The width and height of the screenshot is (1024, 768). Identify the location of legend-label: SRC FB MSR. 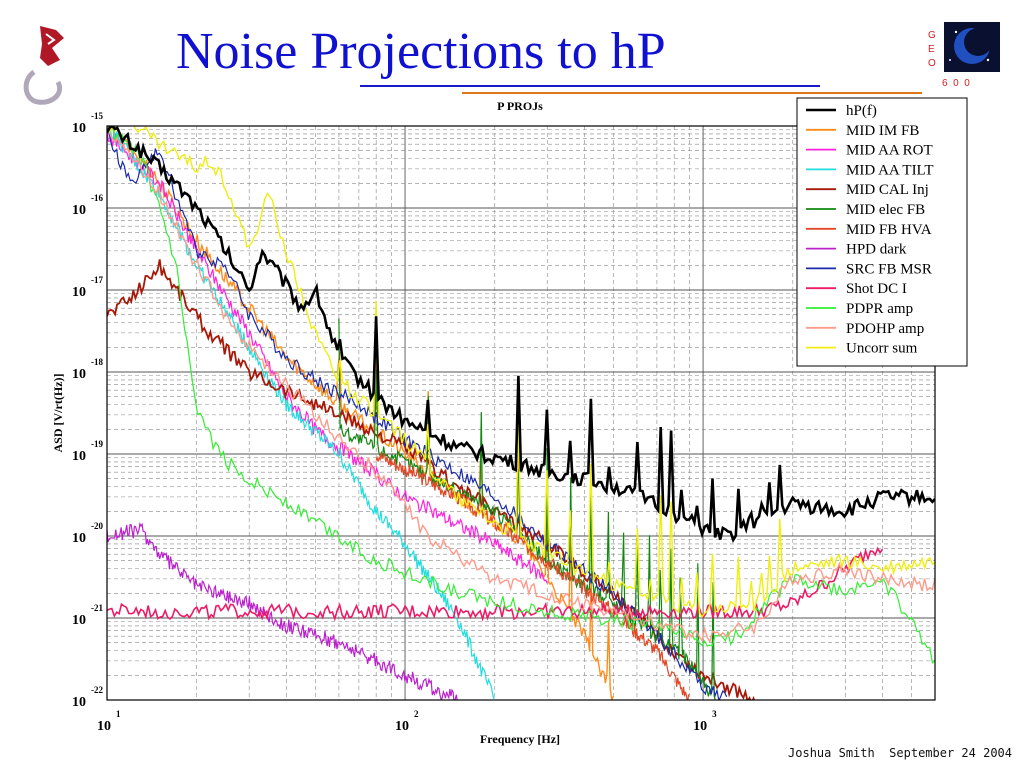
(889, 269).